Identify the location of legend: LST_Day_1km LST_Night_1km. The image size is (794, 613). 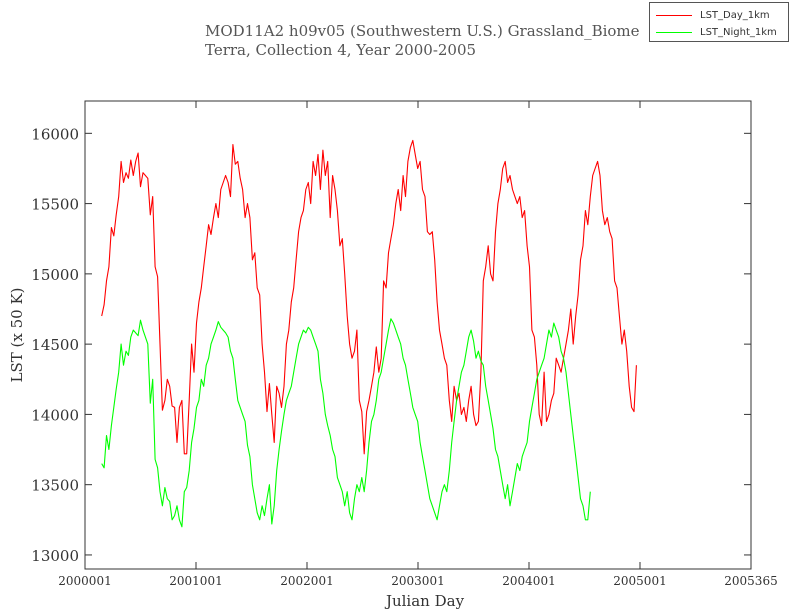
(719, 22).